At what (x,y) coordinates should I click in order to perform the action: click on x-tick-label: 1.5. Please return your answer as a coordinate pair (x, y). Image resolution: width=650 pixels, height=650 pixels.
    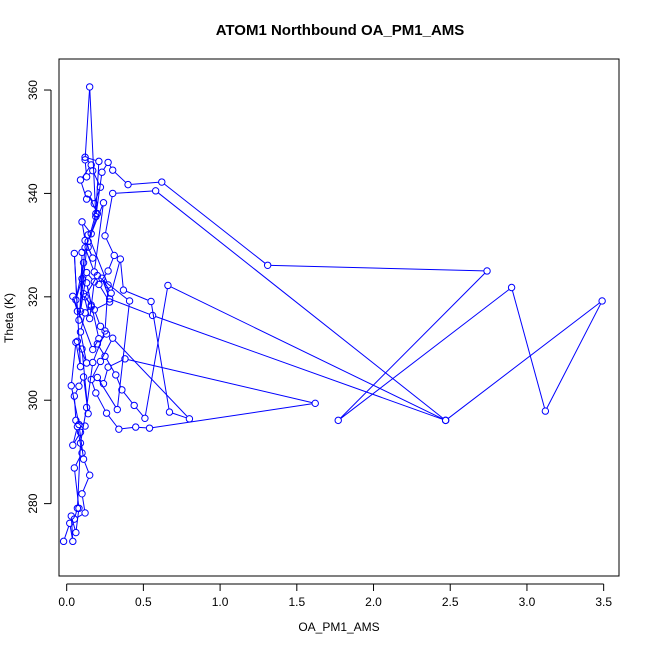
    Looking at the image, I should click on (296, 602).